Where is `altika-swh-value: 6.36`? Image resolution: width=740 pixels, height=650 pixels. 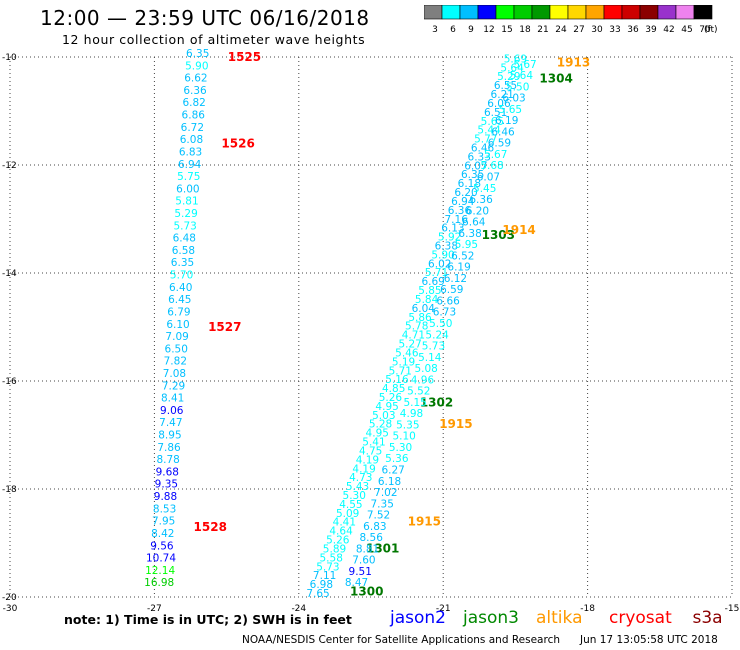
altika-swh-value: 6.36 is located at coordinates (481, 200).